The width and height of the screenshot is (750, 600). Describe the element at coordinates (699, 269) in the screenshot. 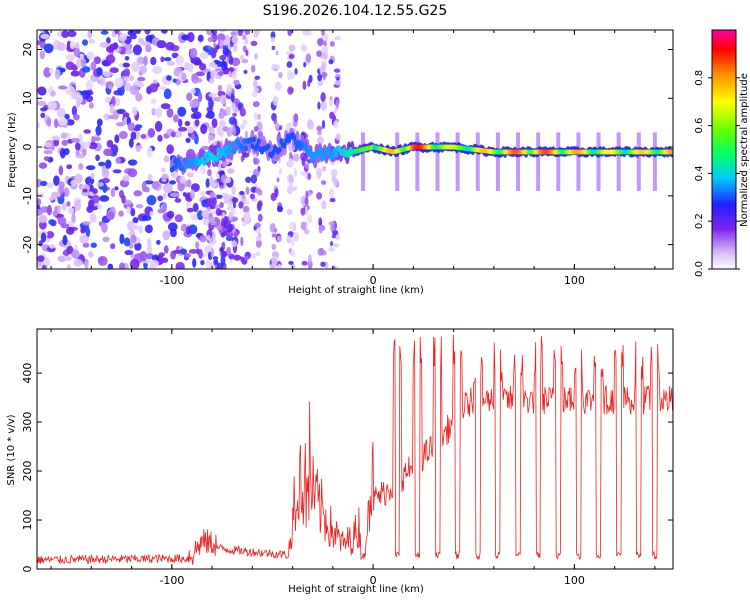

I see `colorbar-tick-label: 0.0` at that location.